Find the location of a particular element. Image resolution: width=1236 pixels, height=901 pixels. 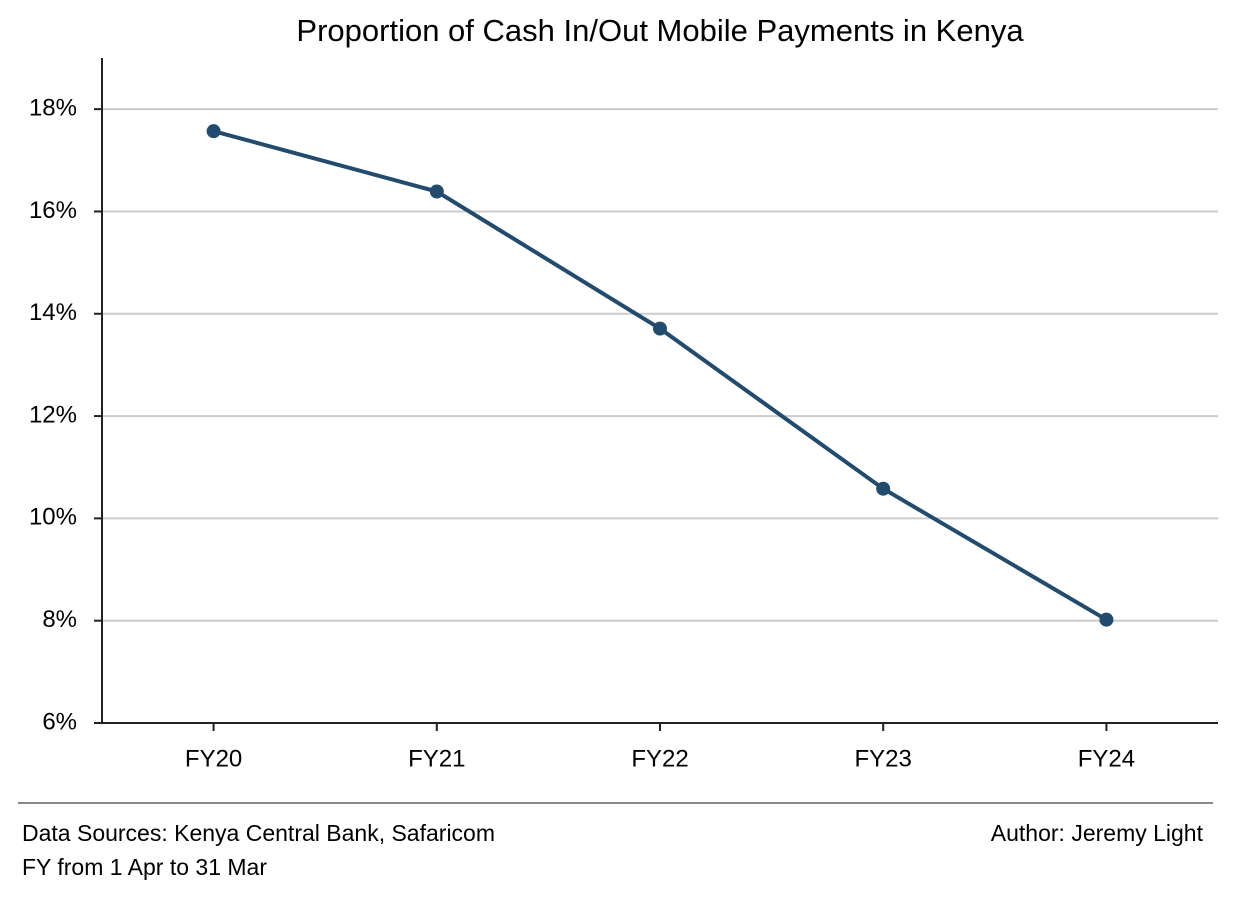

y-tick-label: 16% is located at coordinates (53, 210).